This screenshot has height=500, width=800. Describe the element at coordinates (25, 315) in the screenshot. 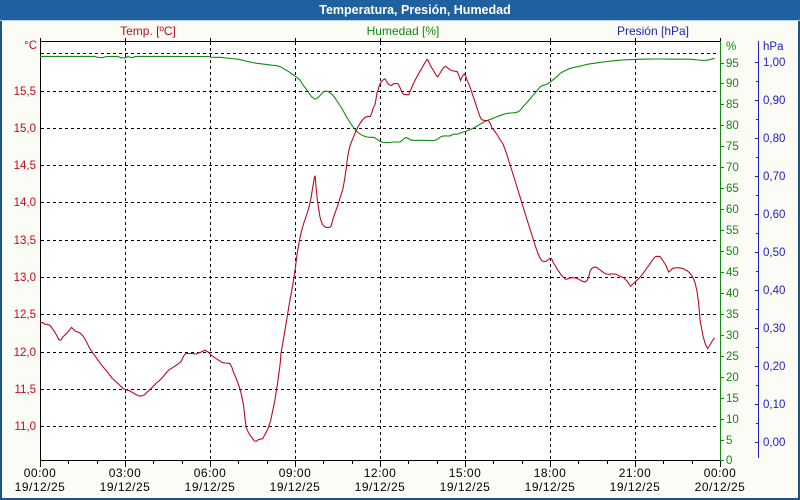

I see `svg-text: 12,5` at that location.